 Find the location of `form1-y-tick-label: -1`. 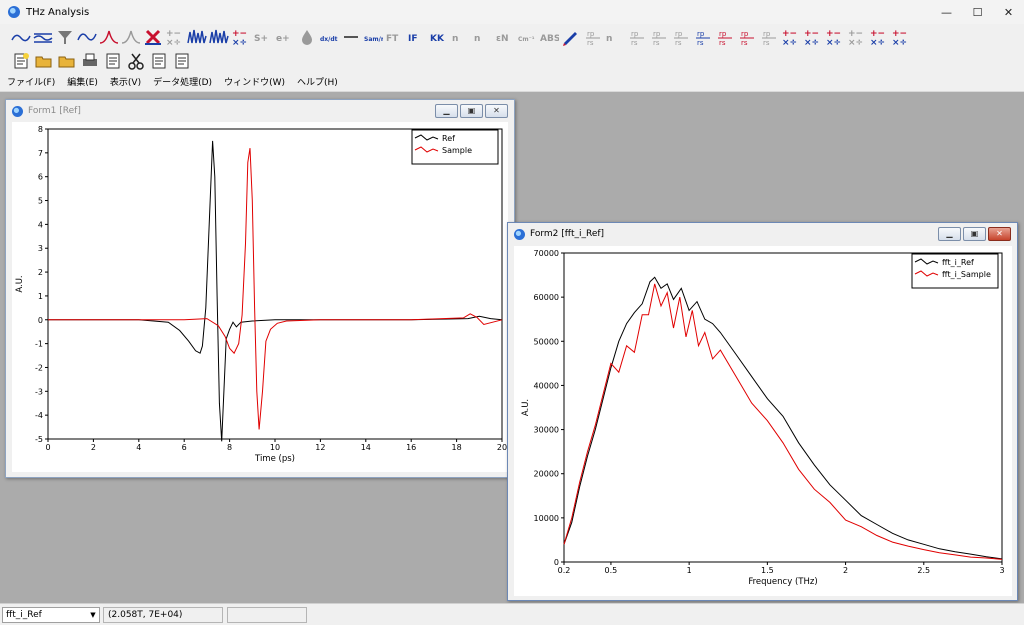

form1-y-tick-label: -1 is located at coordinates (39, 344).